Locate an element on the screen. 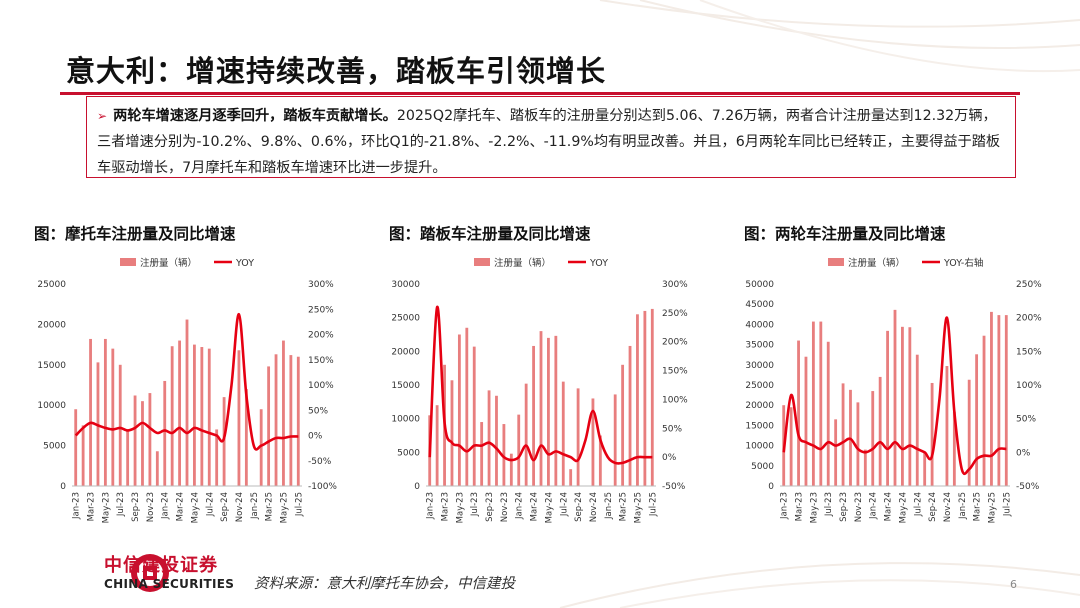 The width and height of the screenshot is (1080, 608). y-right-tick-label: 50% is located at coordinates (672, 429).